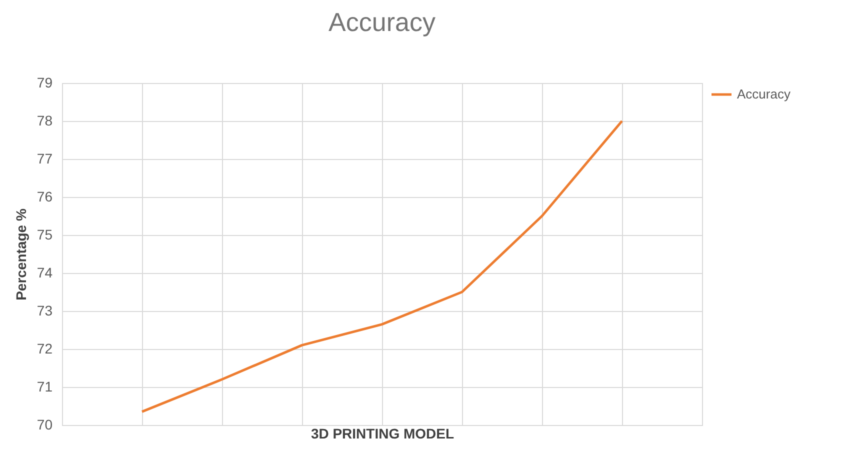 The width and height of the screenshot is (859, 468). Describe the element at coordinates (44, 310) in the screenshot. I see `y-tick-label: 73` at that location.